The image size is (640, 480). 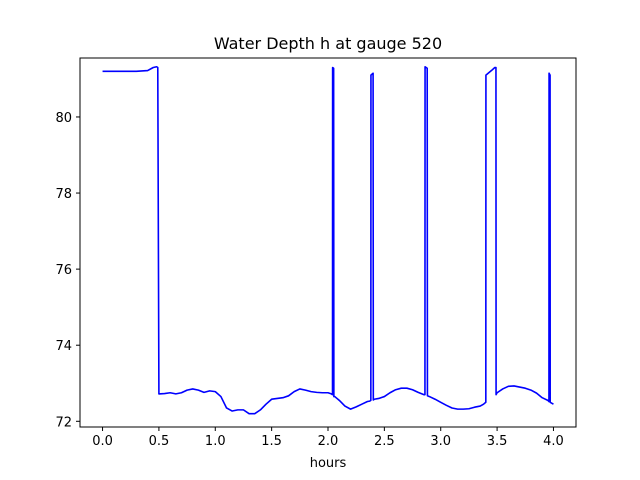 I want to click on y-tick-label: 76, so click(x=63, y=270).